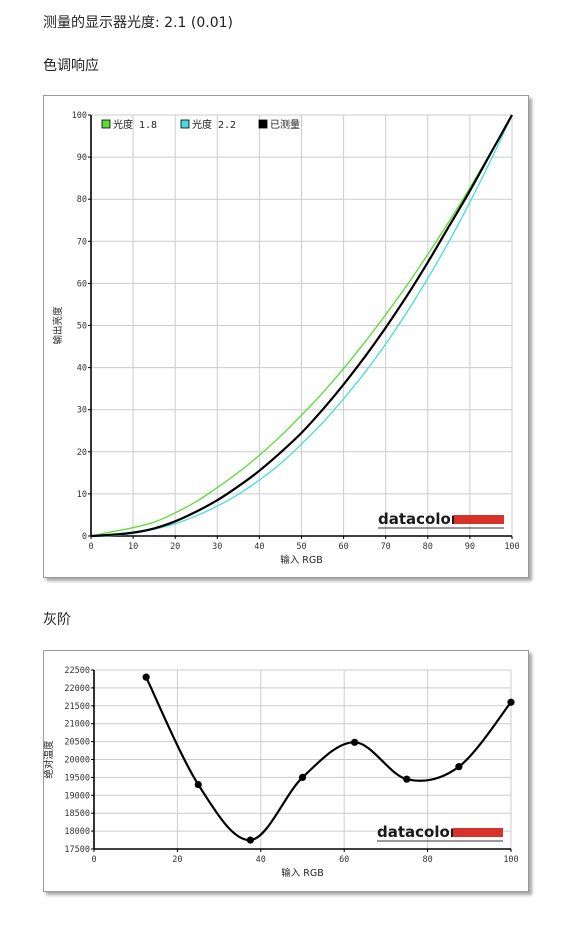  What do you see at coordinates (82, 327) in the screenshot?
I see `y-tick-label: 50` at bounding box center [82, 327].